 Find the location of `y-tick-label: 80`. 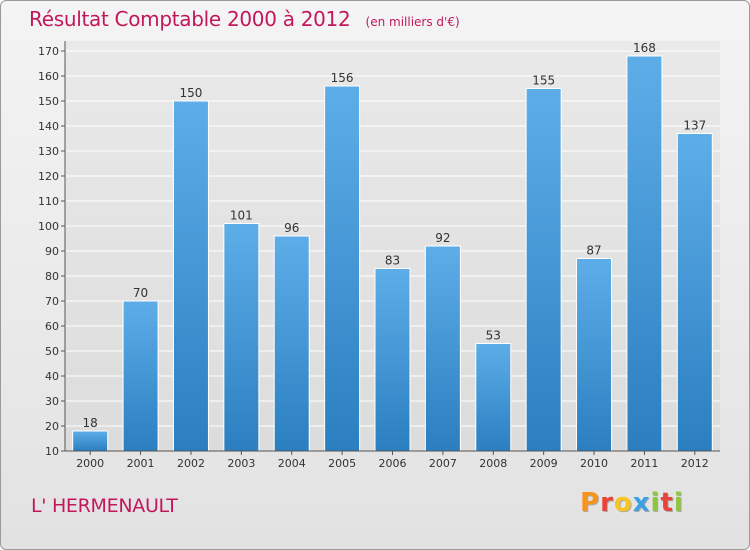

y-tick-label: 80 is located at coordinates (52, 276).